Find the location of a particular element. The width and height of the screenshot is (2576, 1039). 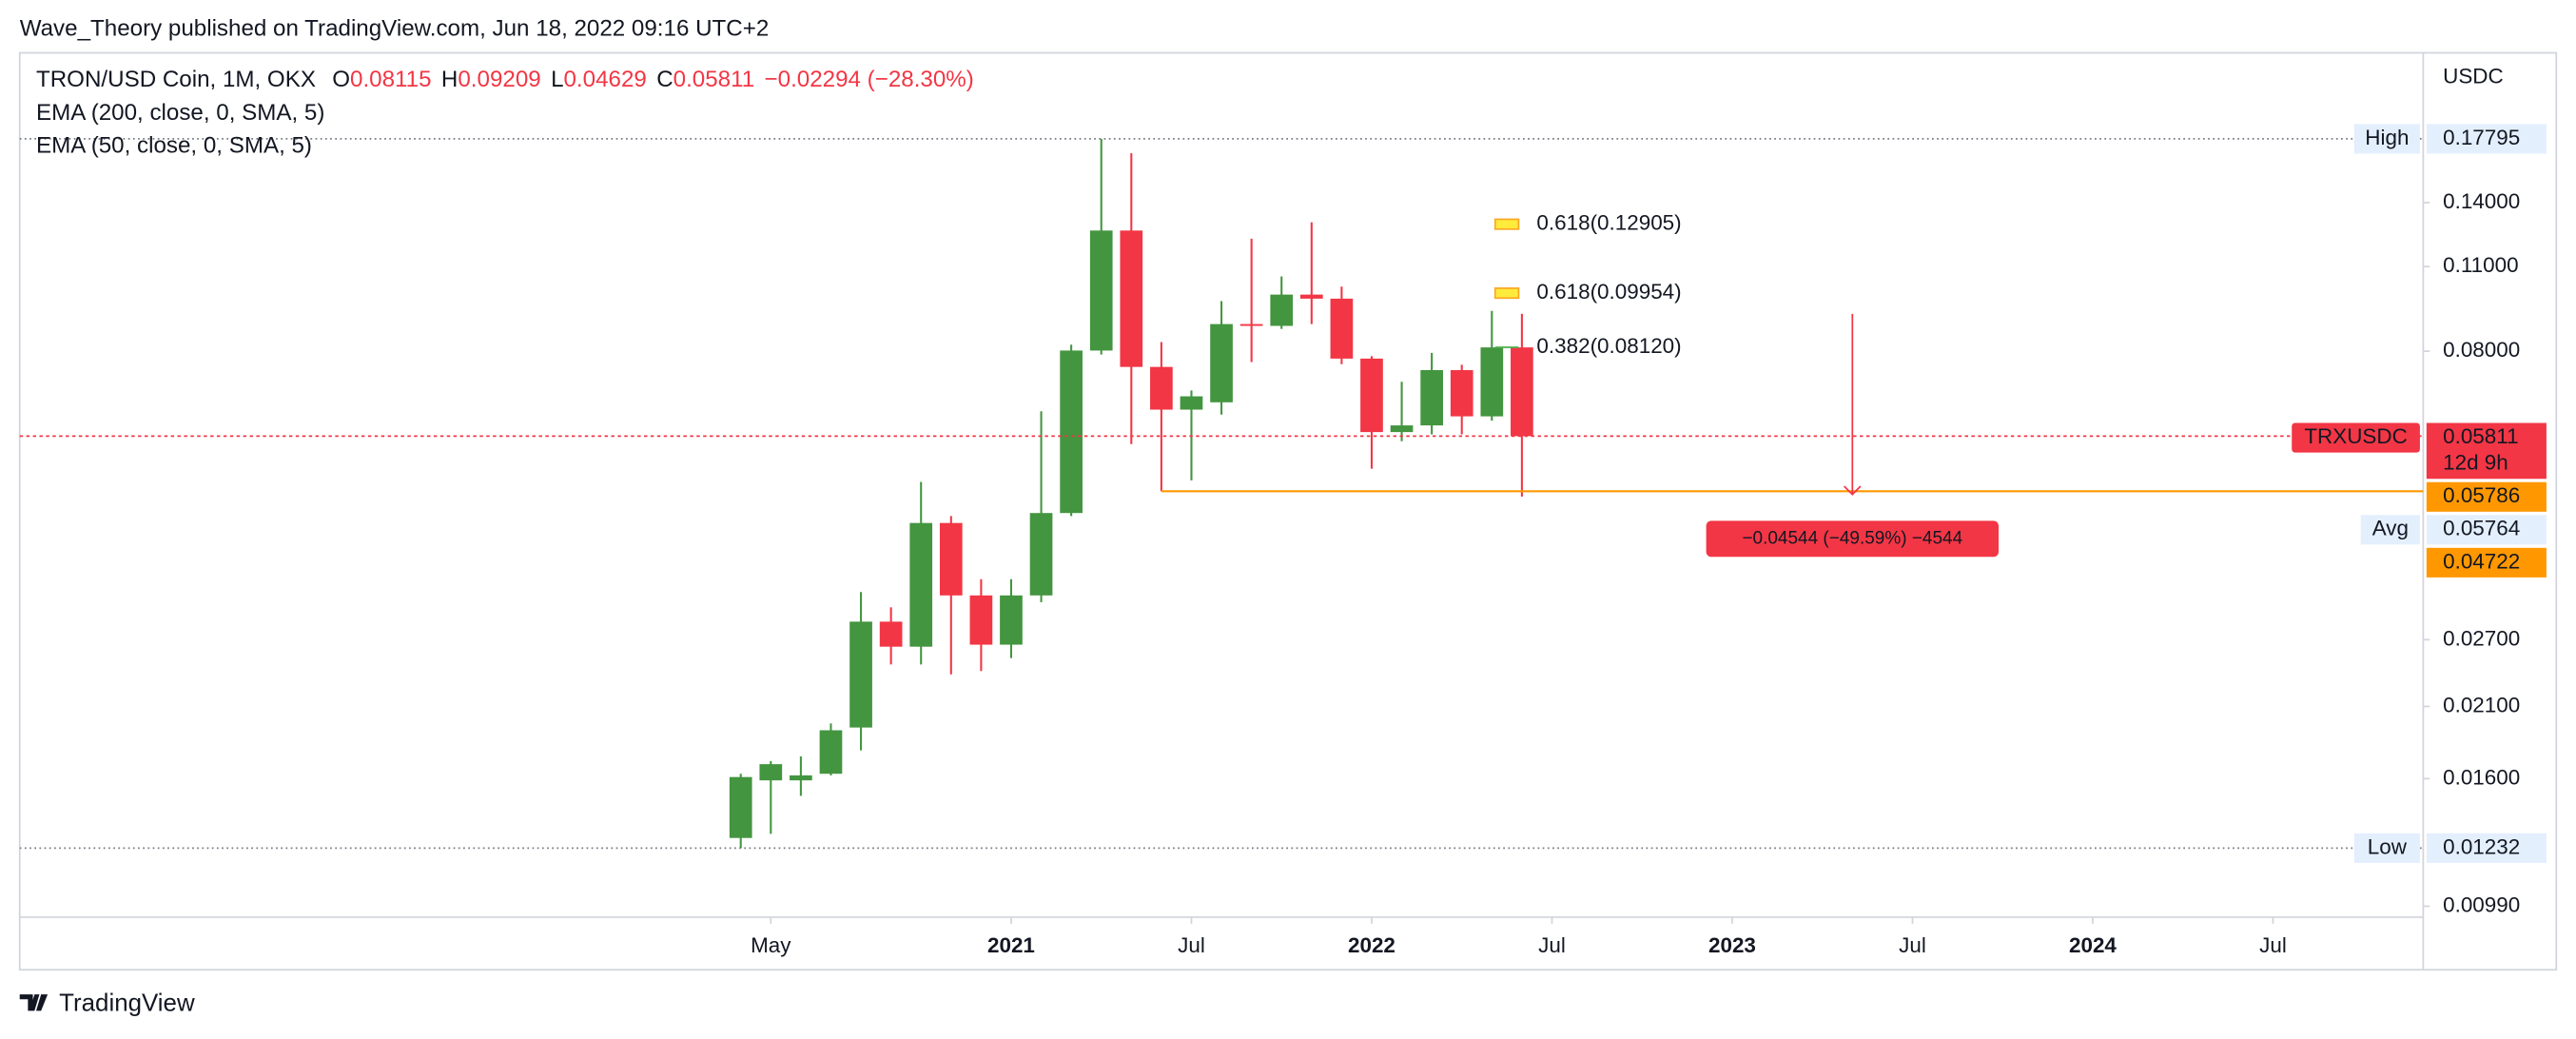

low-label: Low is located at coordinates (2388, 846).